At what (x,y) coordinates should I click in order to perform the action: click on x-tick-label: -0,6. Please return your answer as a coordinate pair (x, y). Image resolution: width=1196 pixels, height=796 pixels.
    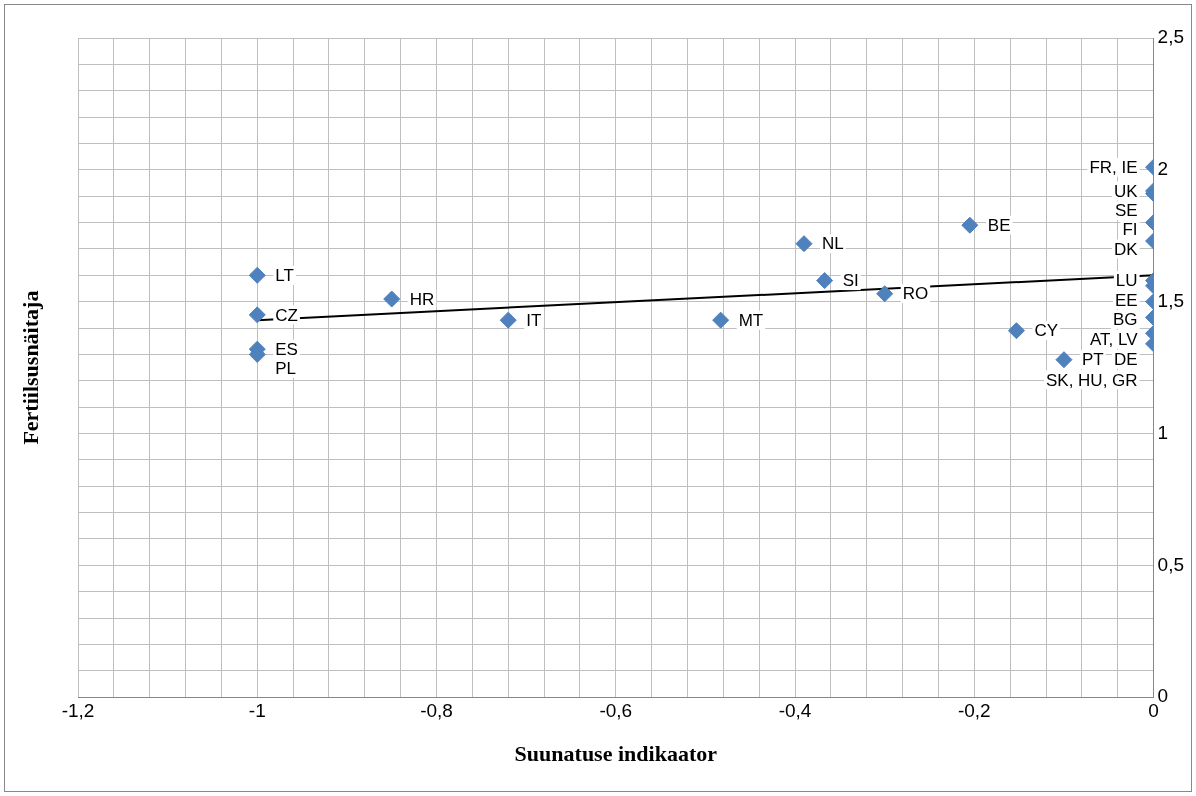
    Looking at the image, I should click on (616, 710).